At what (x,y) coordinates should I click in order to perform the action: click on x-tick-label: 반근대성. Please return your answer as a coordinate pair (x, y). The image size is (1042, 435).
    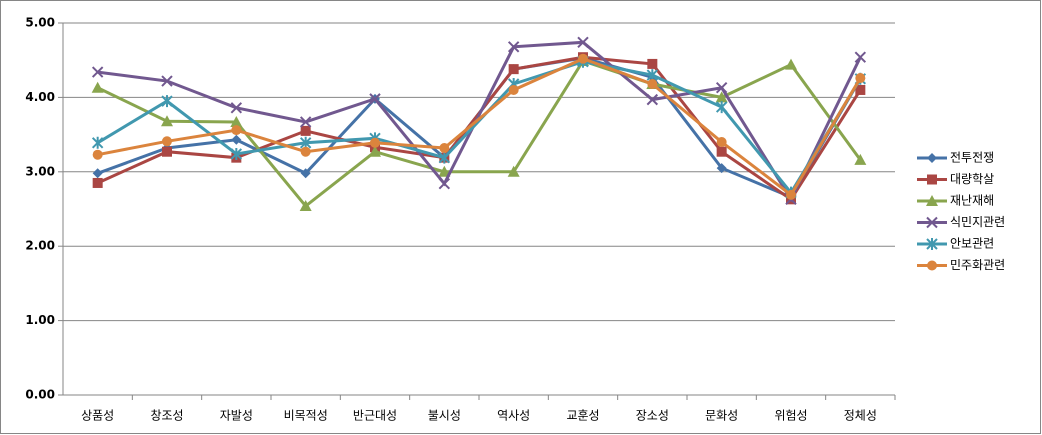
    Looking at the image, I should click on (375, 416).